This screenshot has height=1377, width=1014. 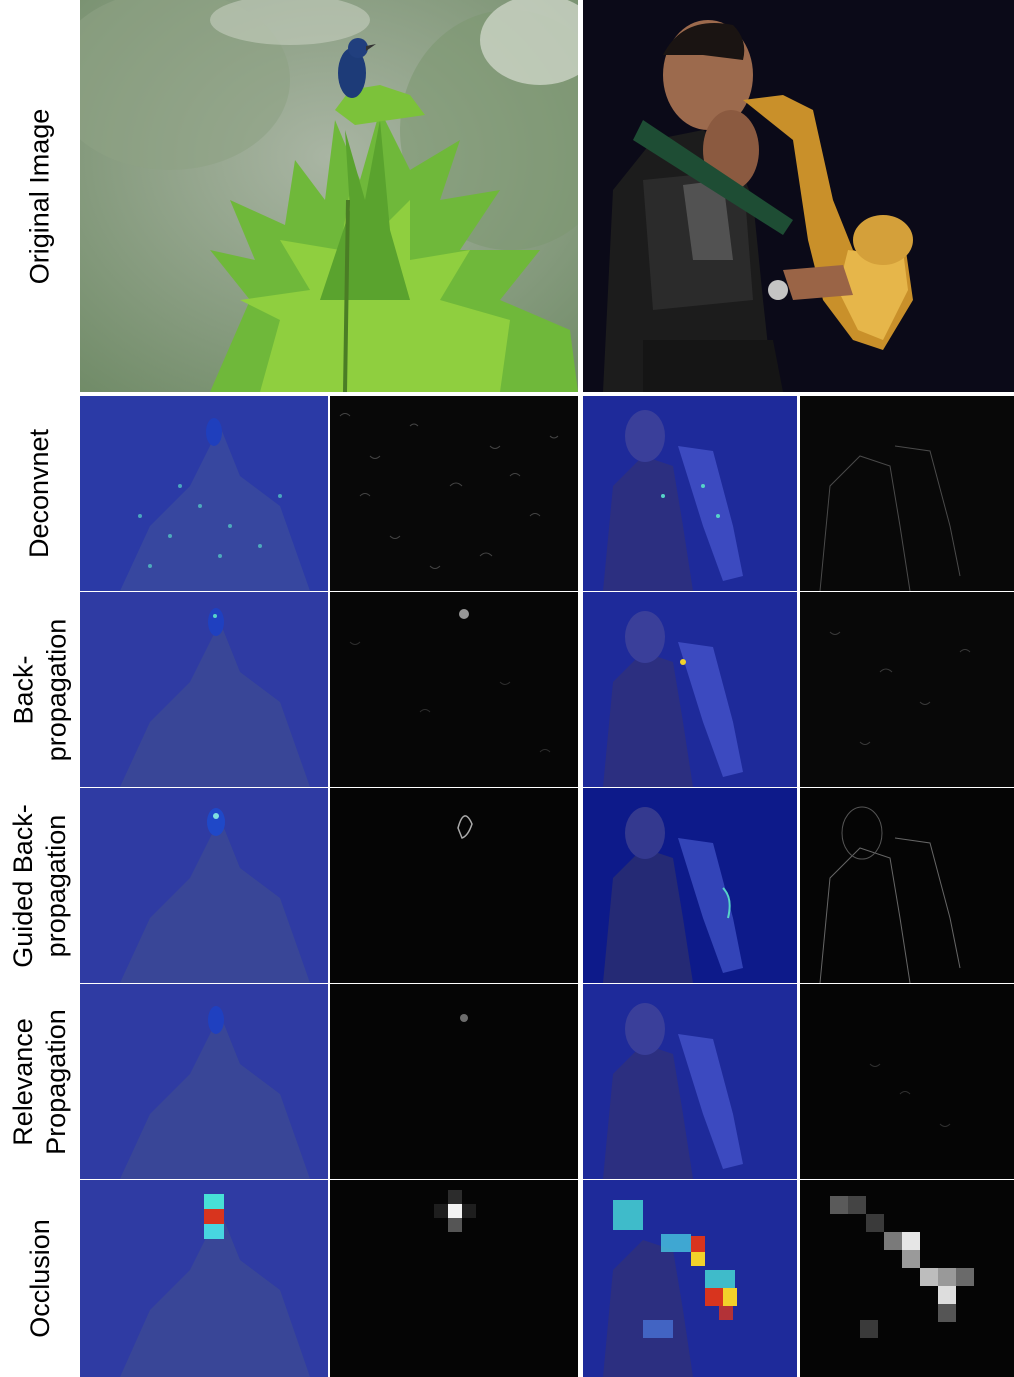 I want to click on bird-backprop-saliency, so click(x=454, y=689).